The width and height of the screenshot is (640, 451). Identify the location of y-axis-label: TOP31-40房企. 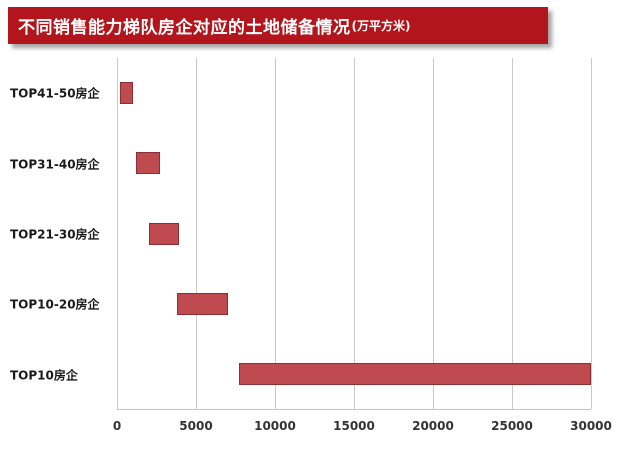
(55, 164).